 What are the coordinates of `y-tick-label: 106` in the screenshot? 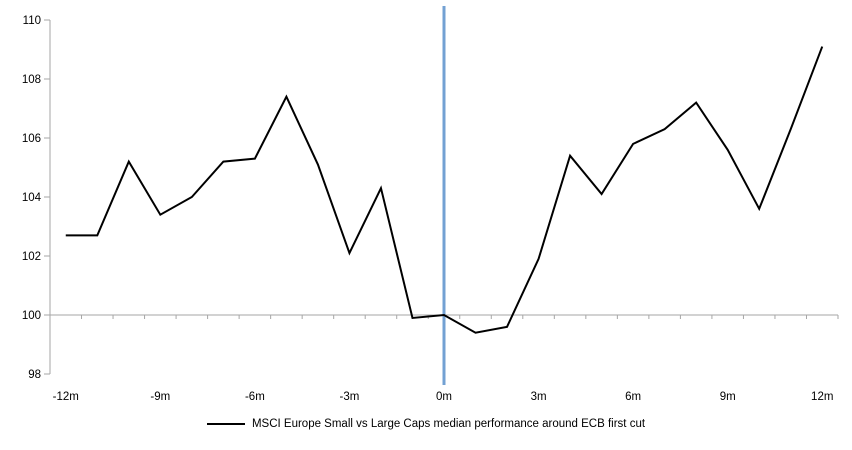 It's located at (31, 139).